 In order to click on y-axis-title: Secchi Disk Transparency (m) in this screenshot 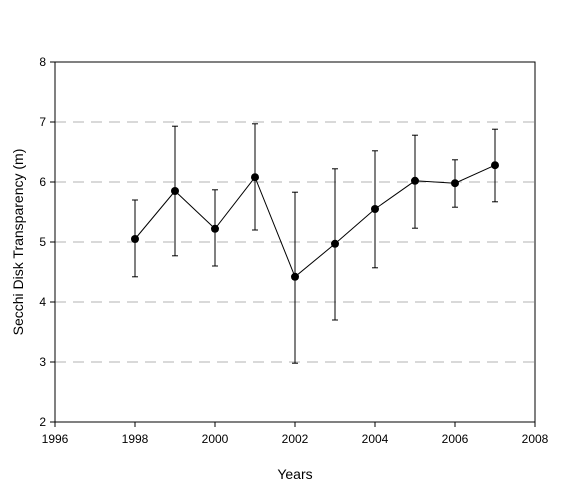, I will do `click(18, 242)`.